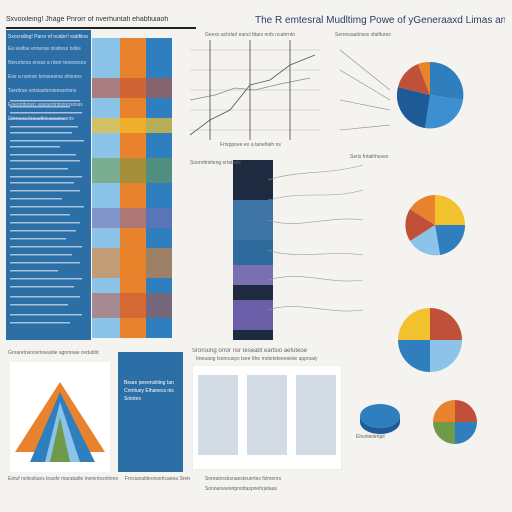 Image resolution: width=512 pixels, height=512 pixels. Describe the element at coordinates (157, 479) in the screenshot. I see `footer-text: Fmxianatiteonsehcaeea Sretesenet` at that location.